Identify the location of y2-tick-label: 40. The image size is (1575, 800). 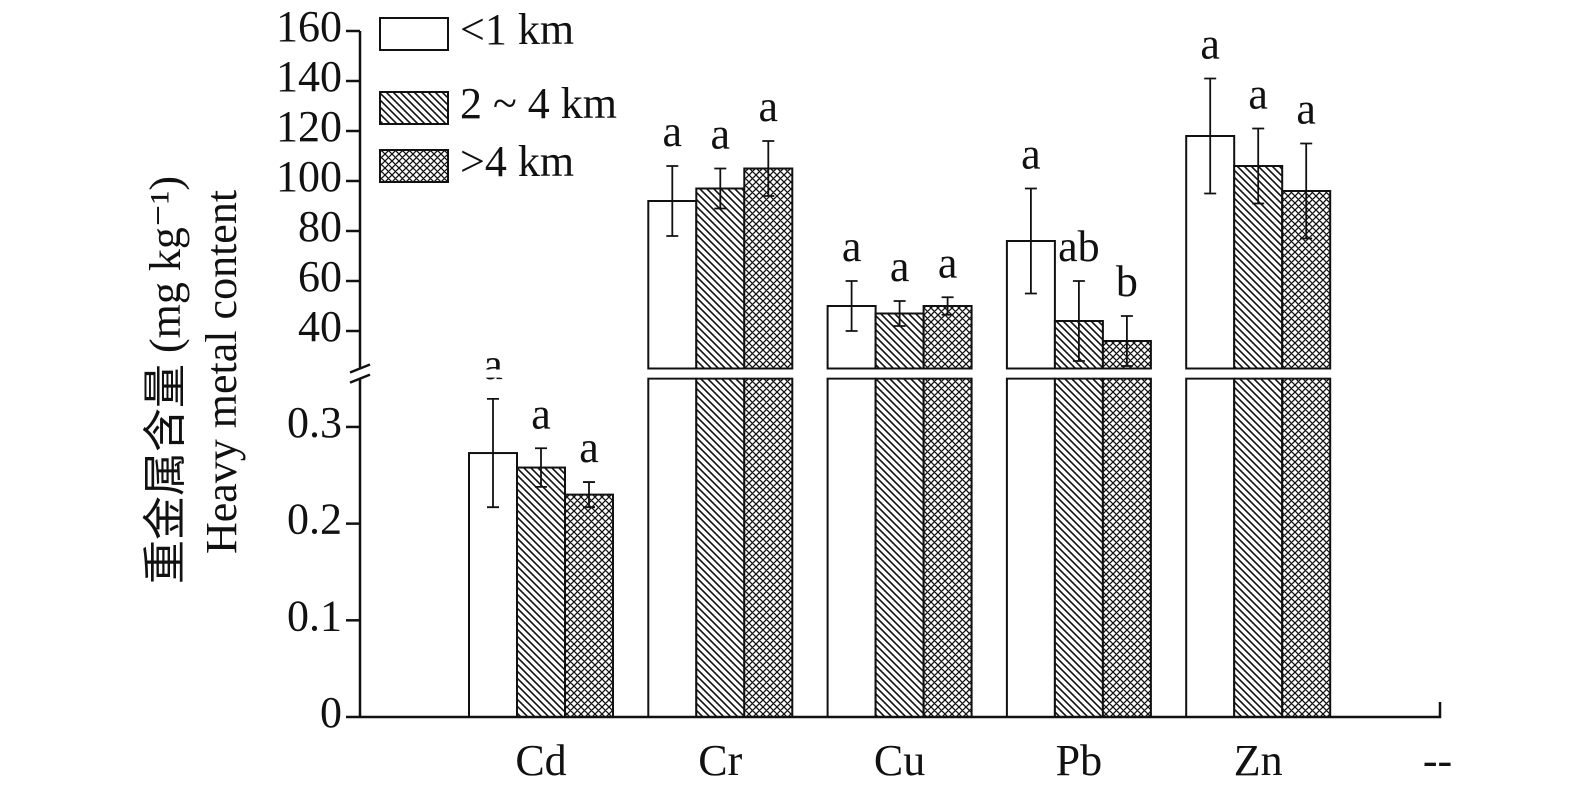
(320, 326).